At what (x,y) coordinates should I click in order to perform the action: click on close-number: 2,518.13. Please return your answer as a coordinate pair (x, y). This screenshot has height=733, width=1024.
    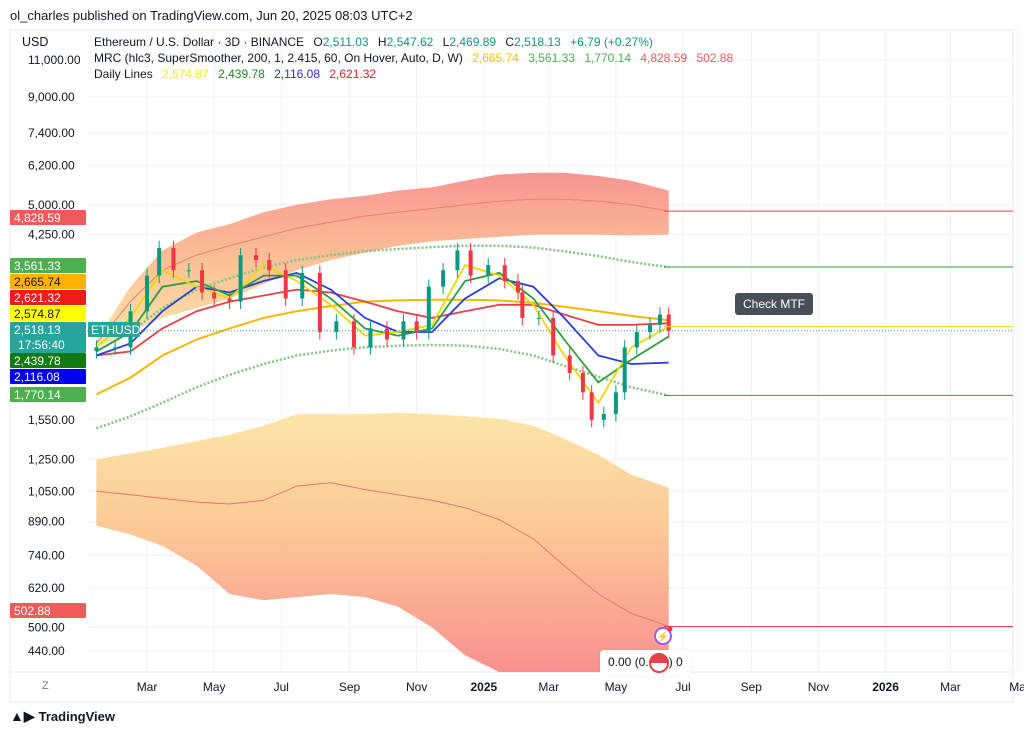
    Looking at the image, I should click on (537, 42).